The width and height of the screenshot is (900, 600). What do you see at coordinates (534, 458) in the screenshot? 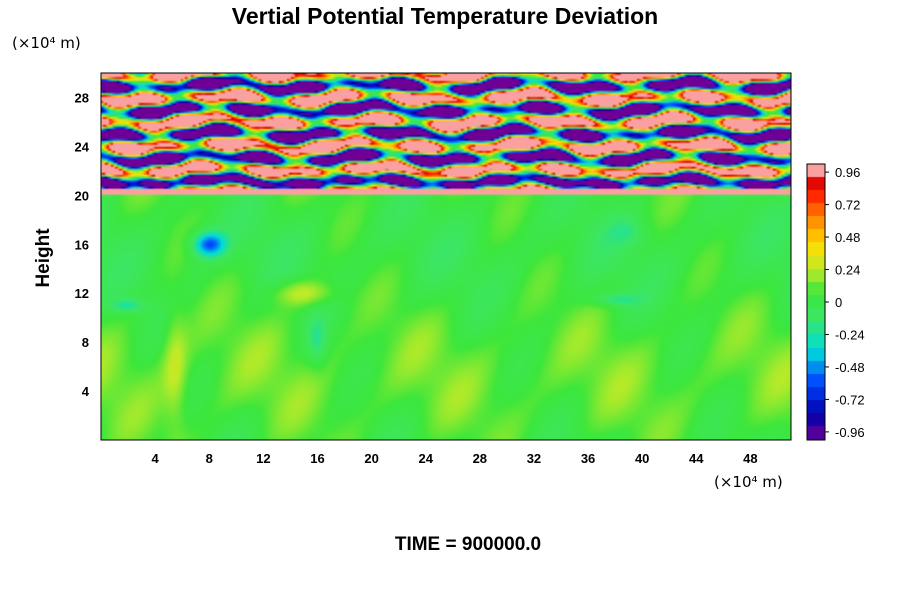
I see `x-tick-label: 32` at bounding box center [534, 458].